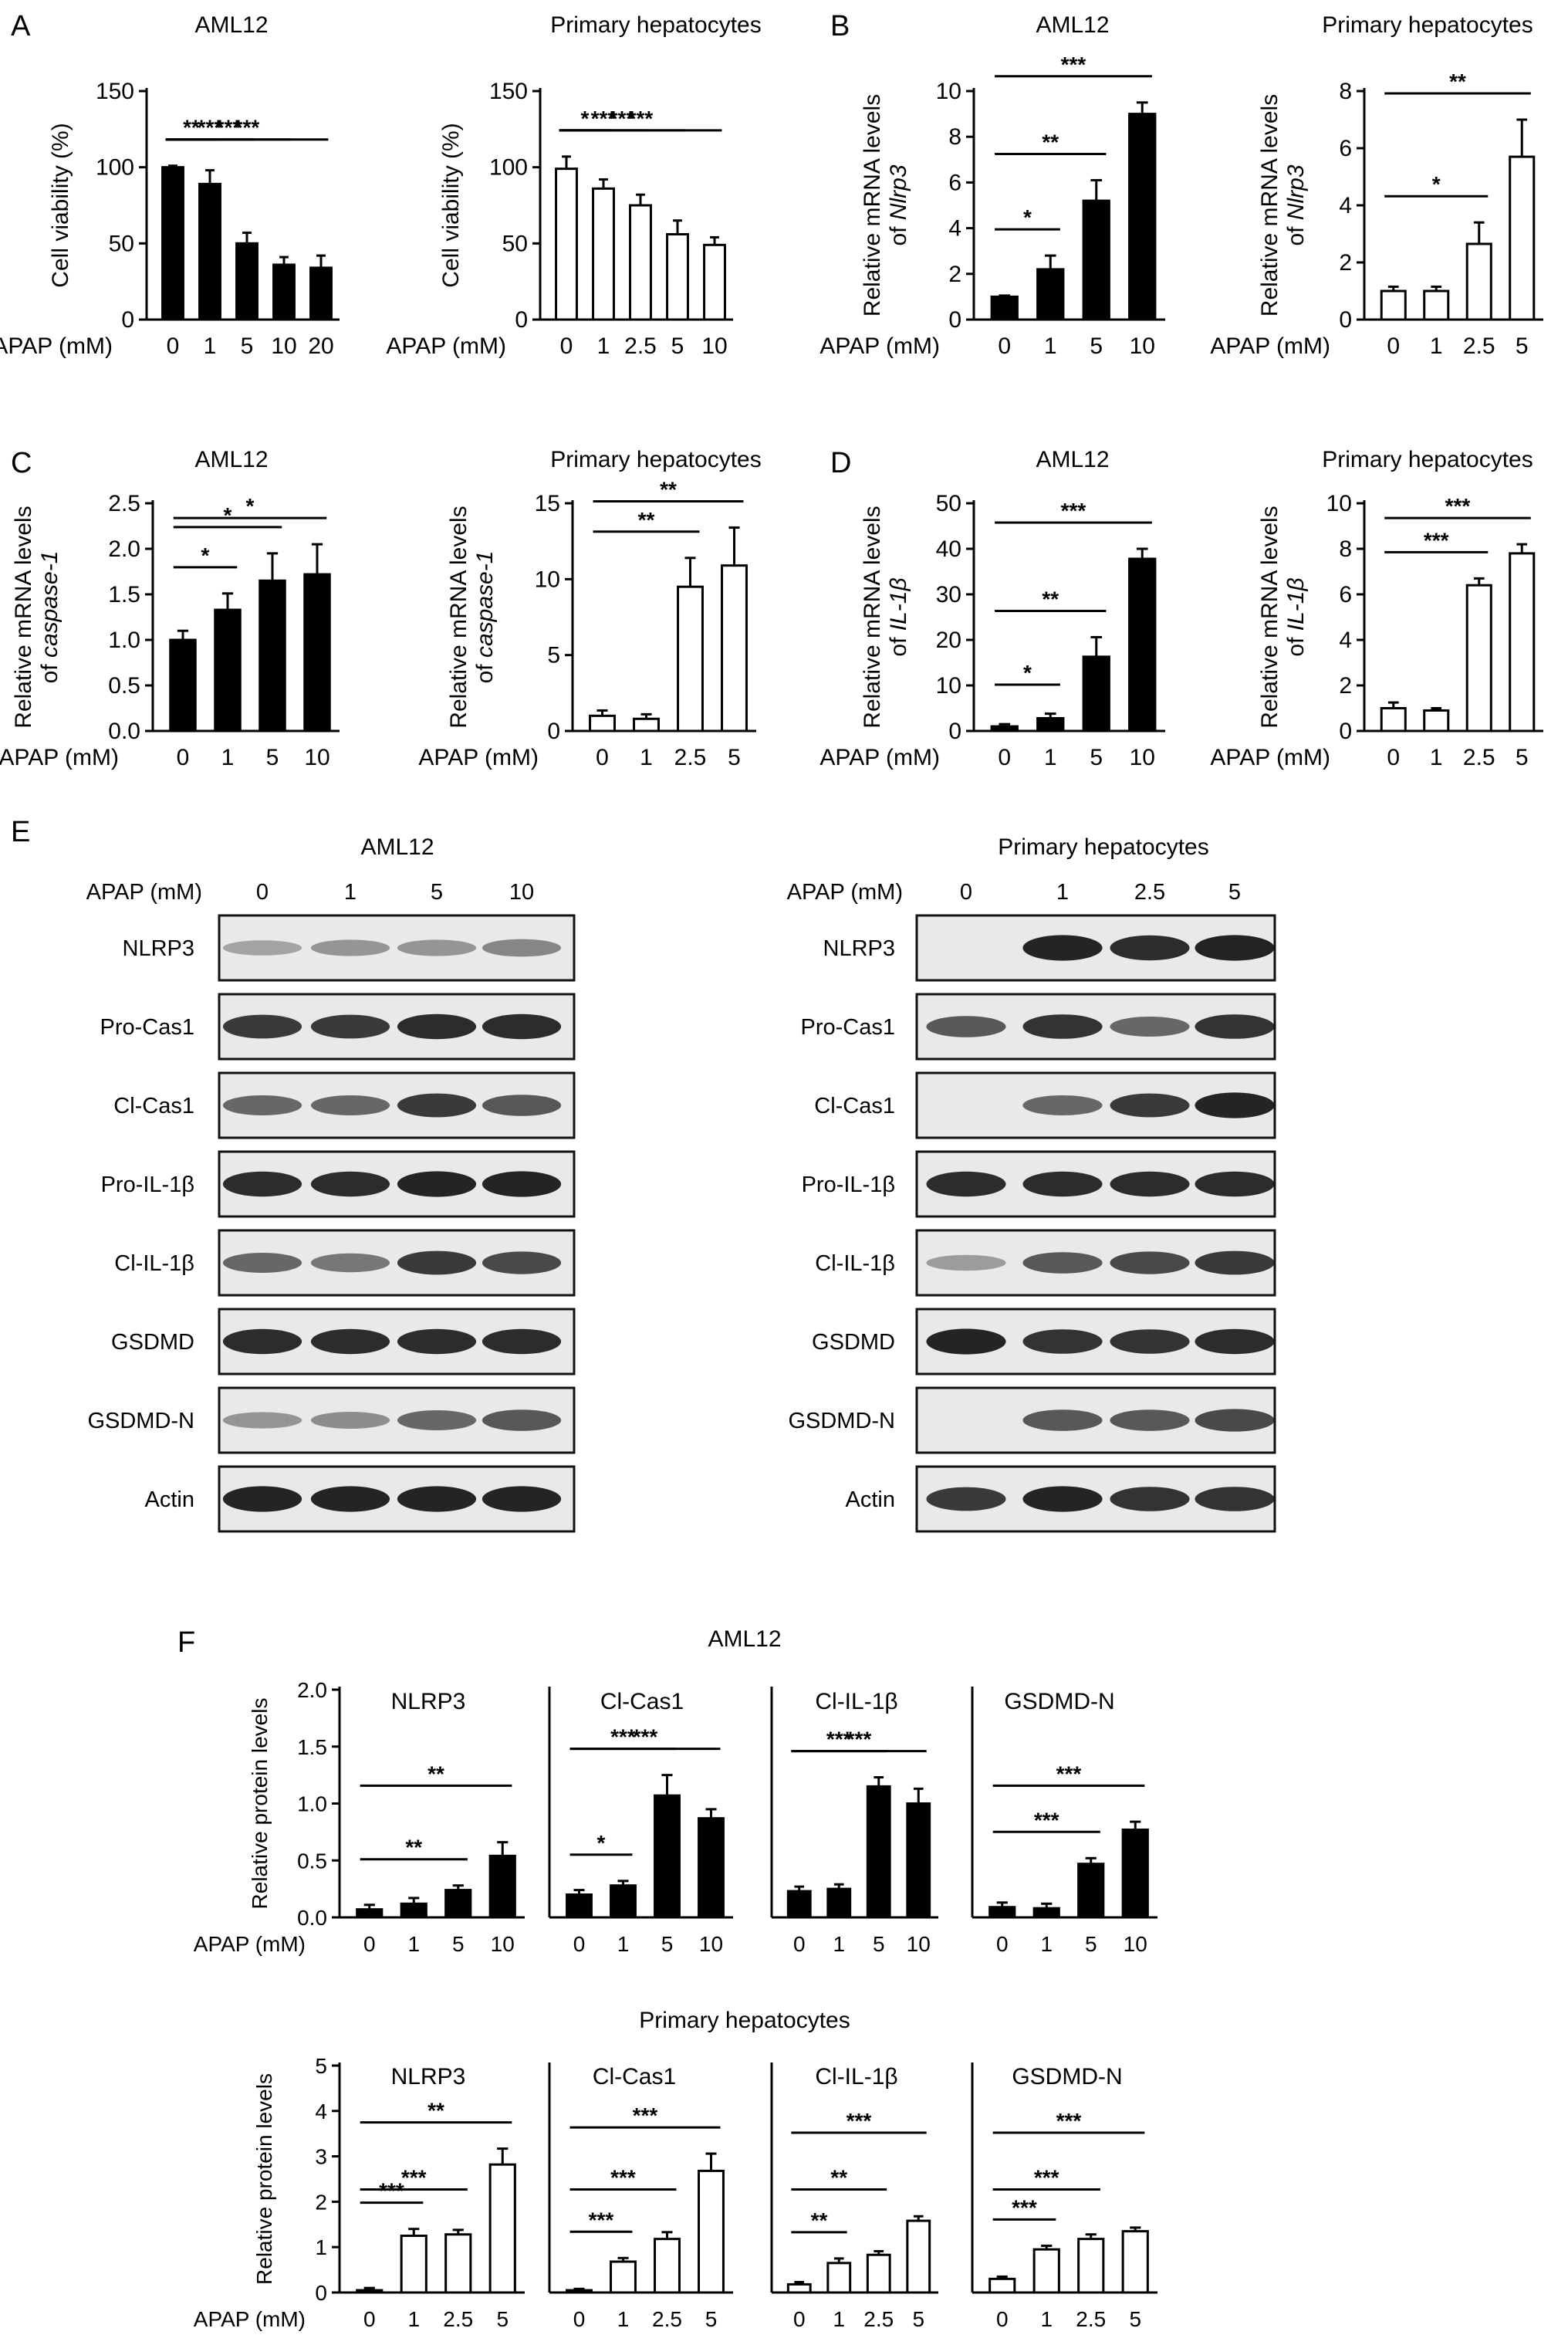 This screenshot has width=1568, height=2345. Describe the element at coordinates (870, 1500) in the screenshot. I see `blot-right-row-label: Actin` at that location.